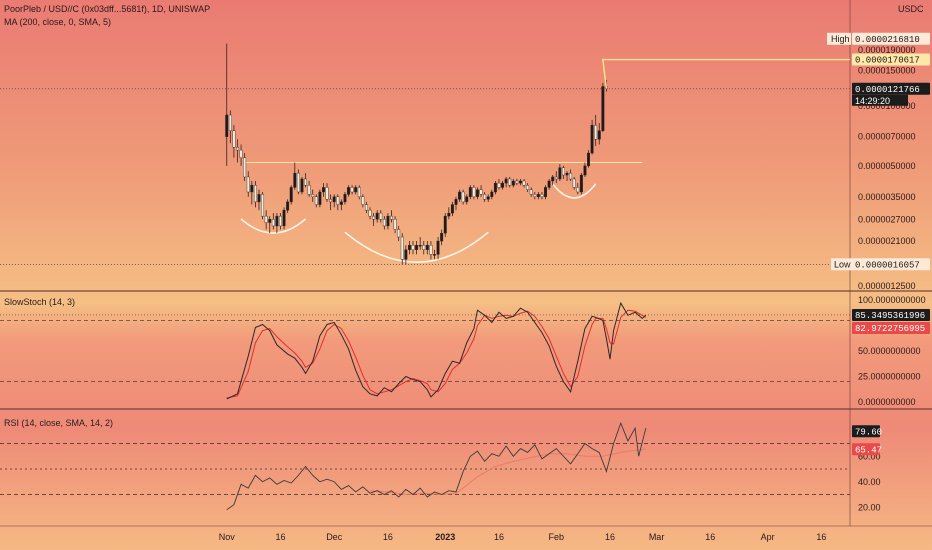 The height and width of the screenshot is (550, 932). What do you see at coordinates (887, 40) in the screenshot?
I see `high-tag-text: 0.0000216810` at bounding box center [887, 40].